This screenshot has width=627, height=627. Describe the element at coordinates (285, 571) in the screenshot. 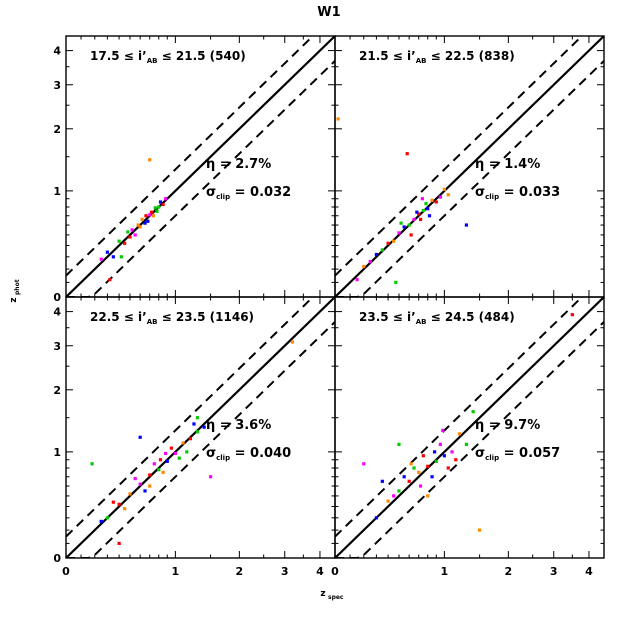

I see `x-tick-label: 3` at that location.